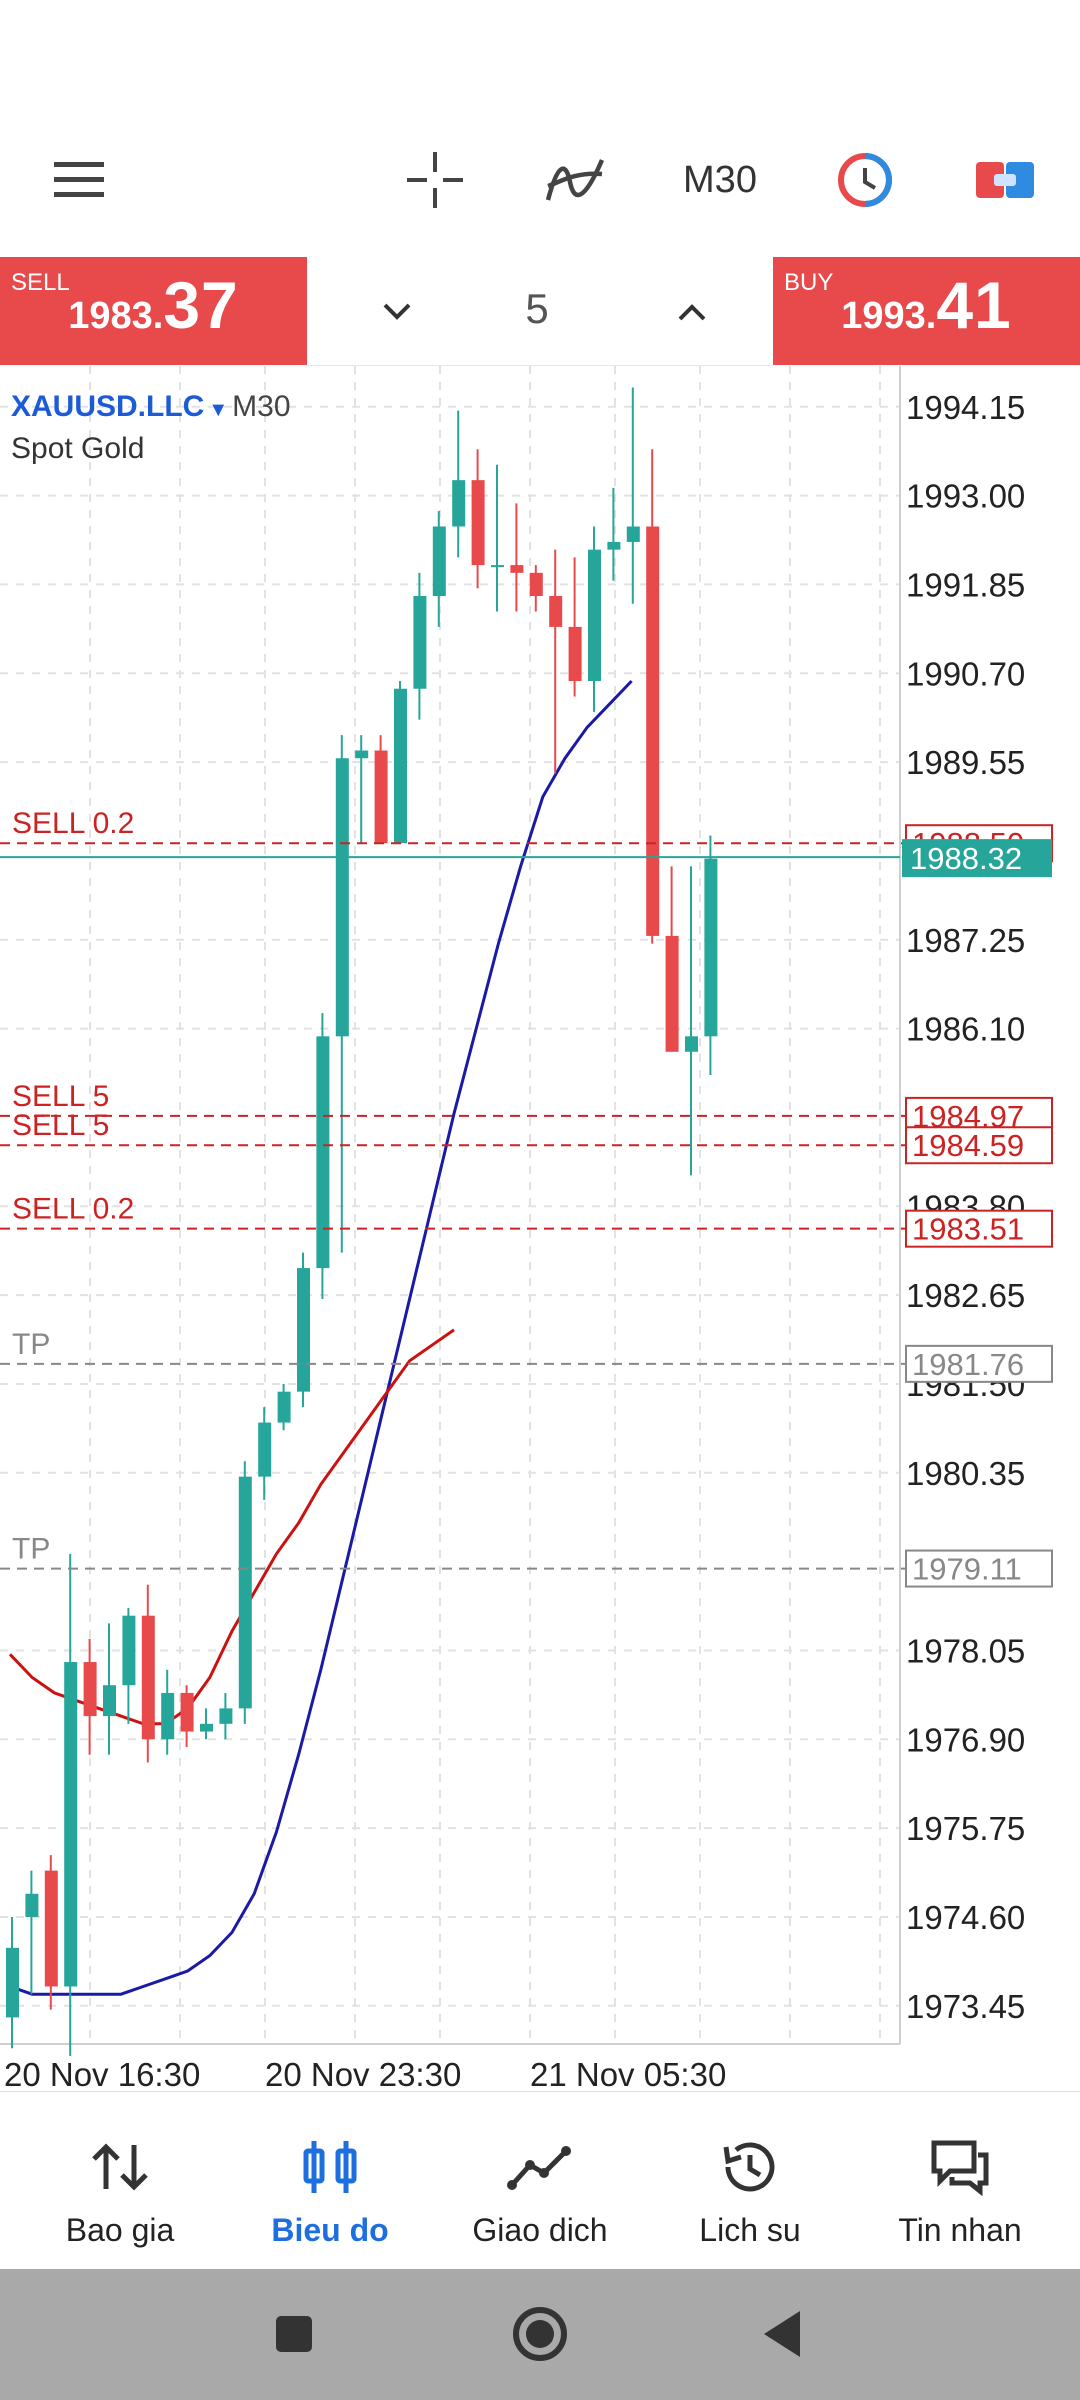  Describe the element at coordinates (968, 1229) in the screenshot. I see `order-price-tag: 1983.51` at that location.